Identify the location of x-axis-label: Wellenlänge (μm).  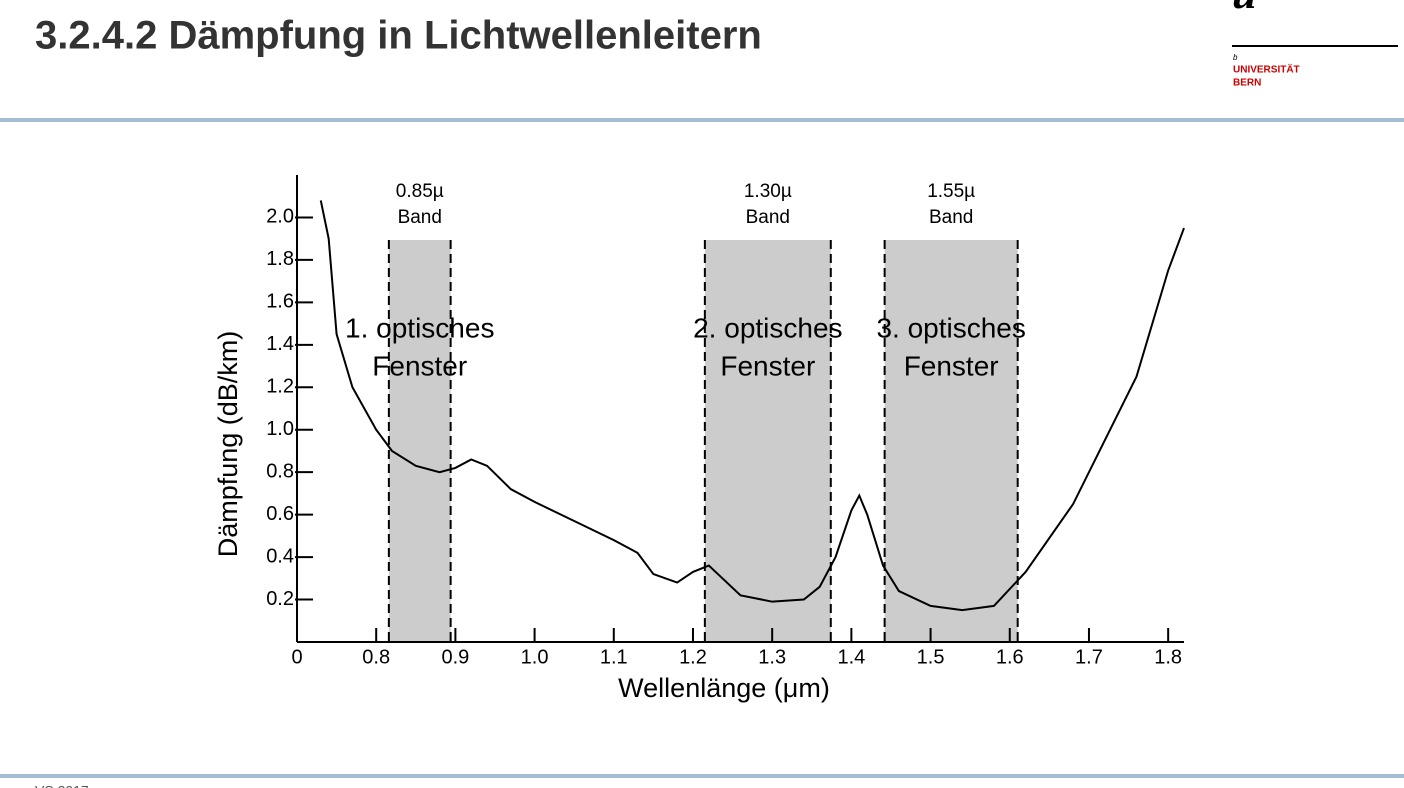
(724, 688).